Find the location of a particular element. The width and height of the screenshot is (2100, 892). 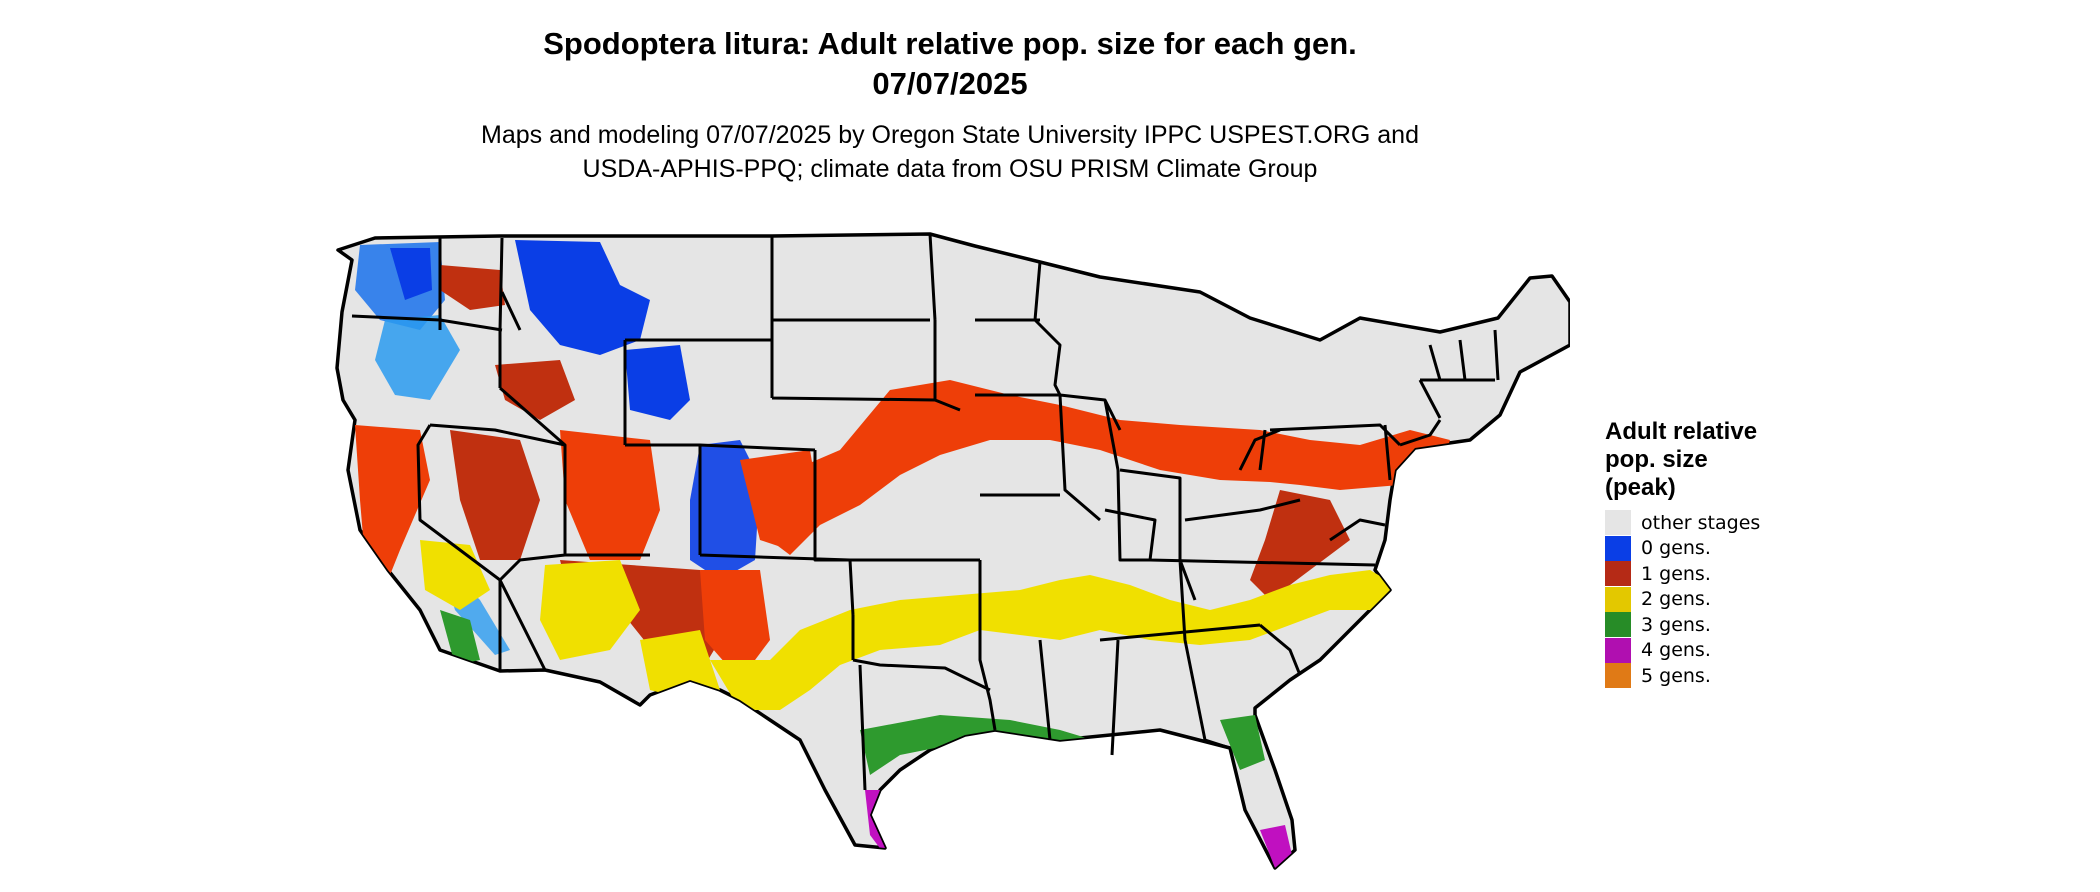

legend-label: 0 gens. is located at coordinates (1676, 548).